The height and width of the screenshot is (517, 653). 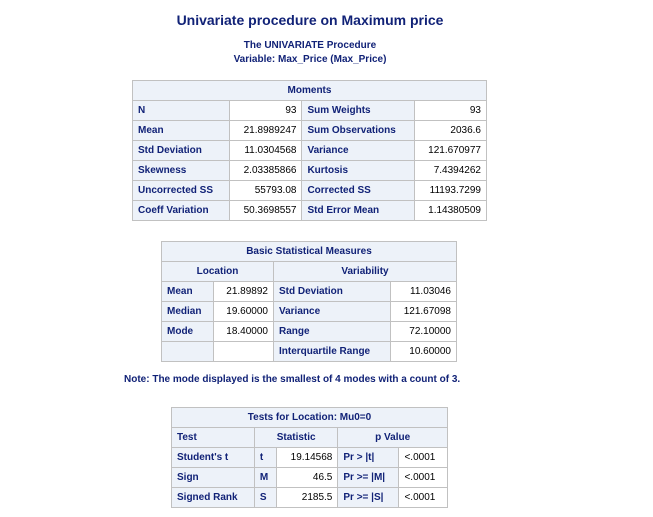 I want to click on cell-value: 21.89892, so click(x=243, y=291).